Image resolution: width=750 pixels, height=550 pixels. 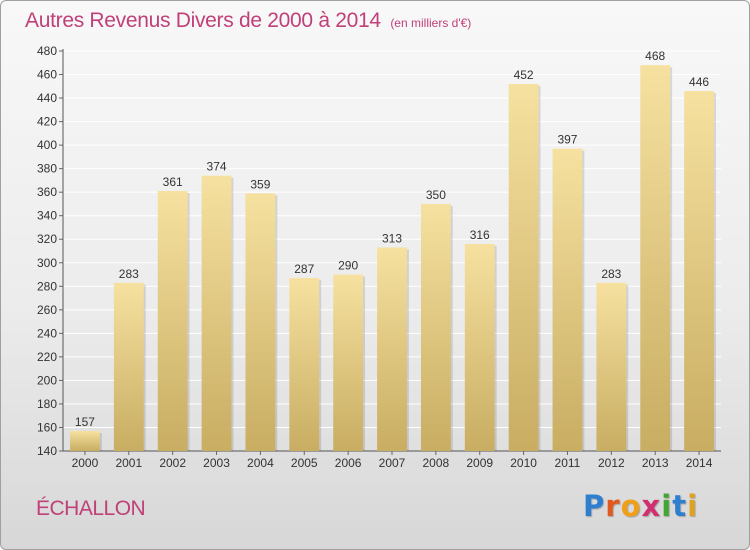 I want to click on y-tick-label: 320, so click(x=47, y=239).